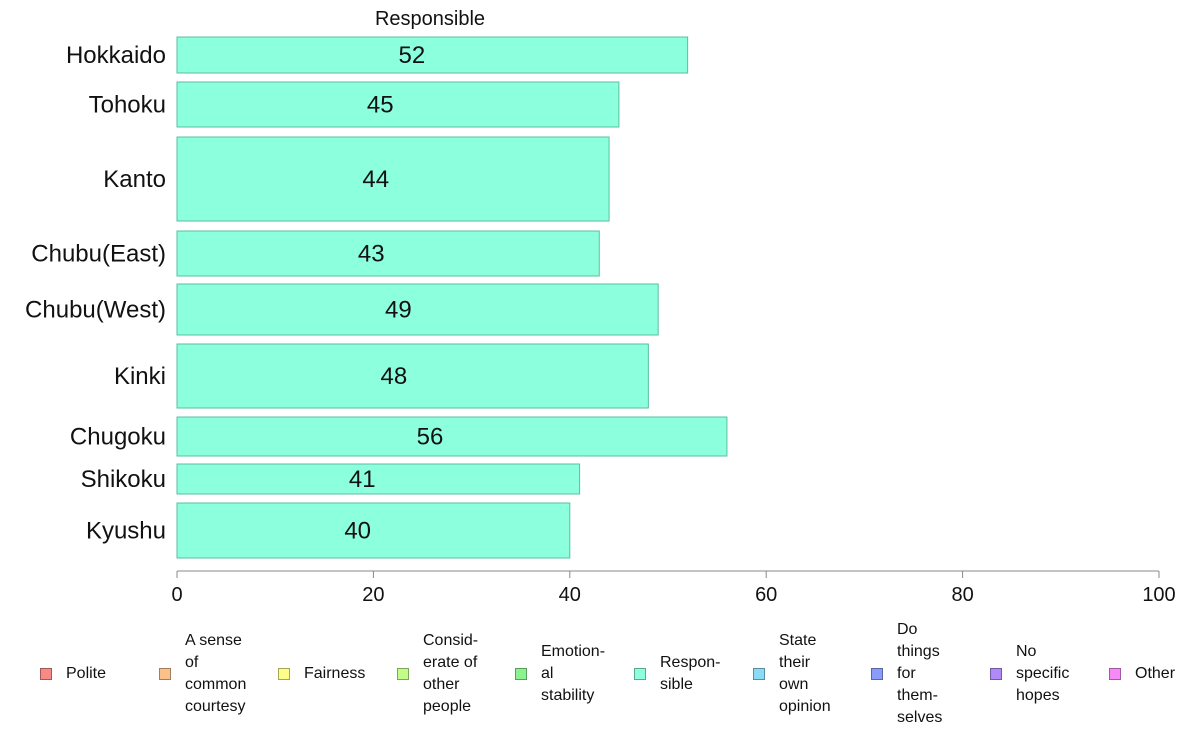 The image size is (1188, 736). Describe the element at coordinates (393, 376) in the screenshot. I see `bar-value-label: 48` at that location.